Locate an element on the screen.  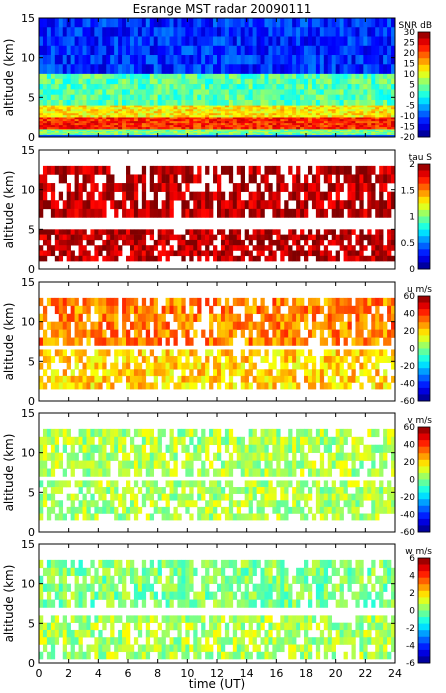
colorbar-tick-label: -60 is located at coordinates (407, 402).